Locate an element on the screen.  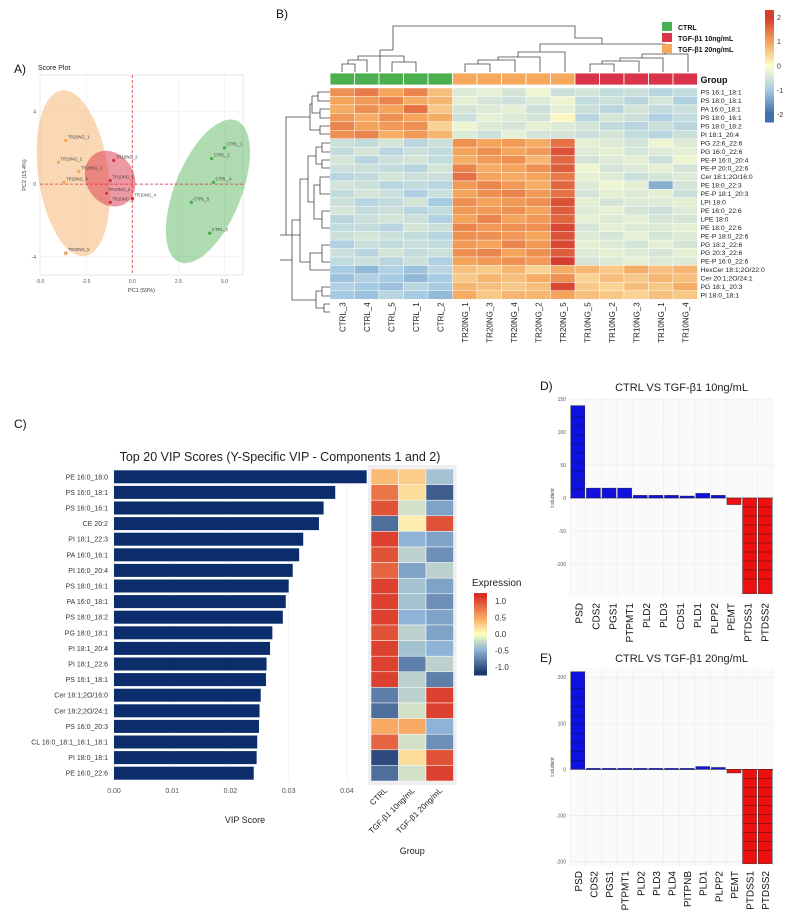
score-plot-area is located at coordinates (141, 175).